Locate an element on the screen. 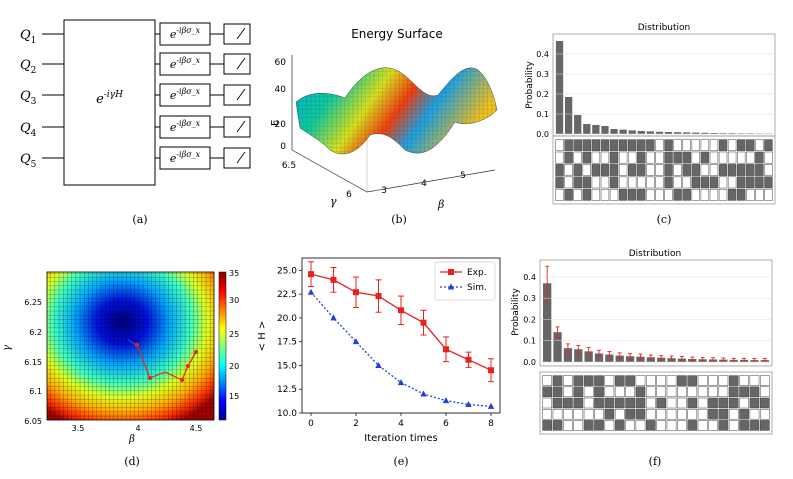  line-e-ytick: 25.0 is located at coordinates (287, 271).